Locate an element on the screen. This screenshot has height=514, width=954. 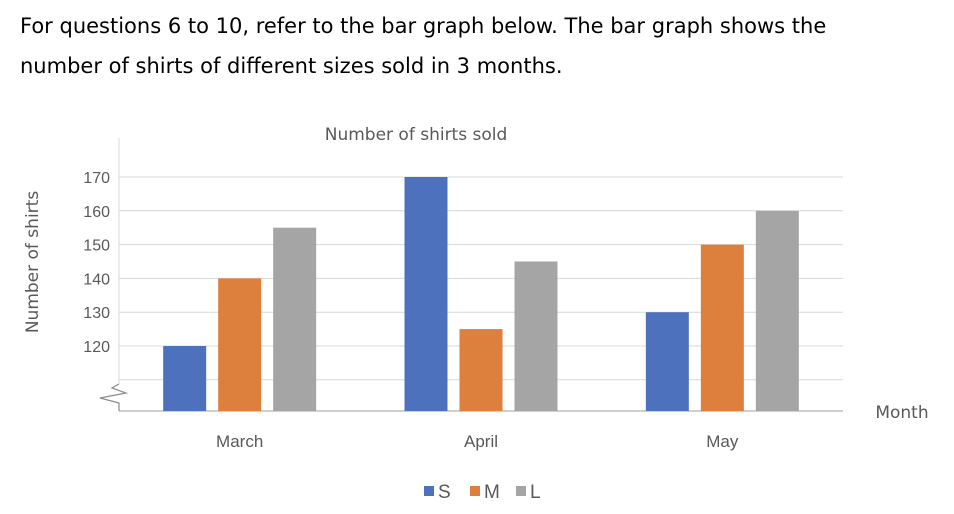
y-tick-label: 140 is located at coordinates (96, 279).